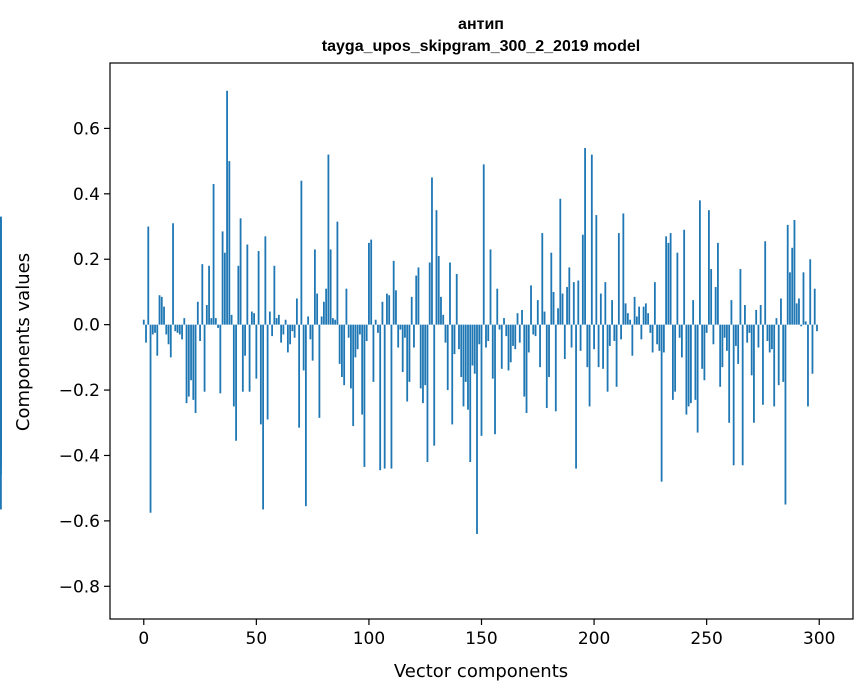  What do you see at coordinates (481, 46) in the screenshot?
I see `chart-subtitle: tayga_upos_skipgram_300_2_2019 model` at bounding box center [481, 46].